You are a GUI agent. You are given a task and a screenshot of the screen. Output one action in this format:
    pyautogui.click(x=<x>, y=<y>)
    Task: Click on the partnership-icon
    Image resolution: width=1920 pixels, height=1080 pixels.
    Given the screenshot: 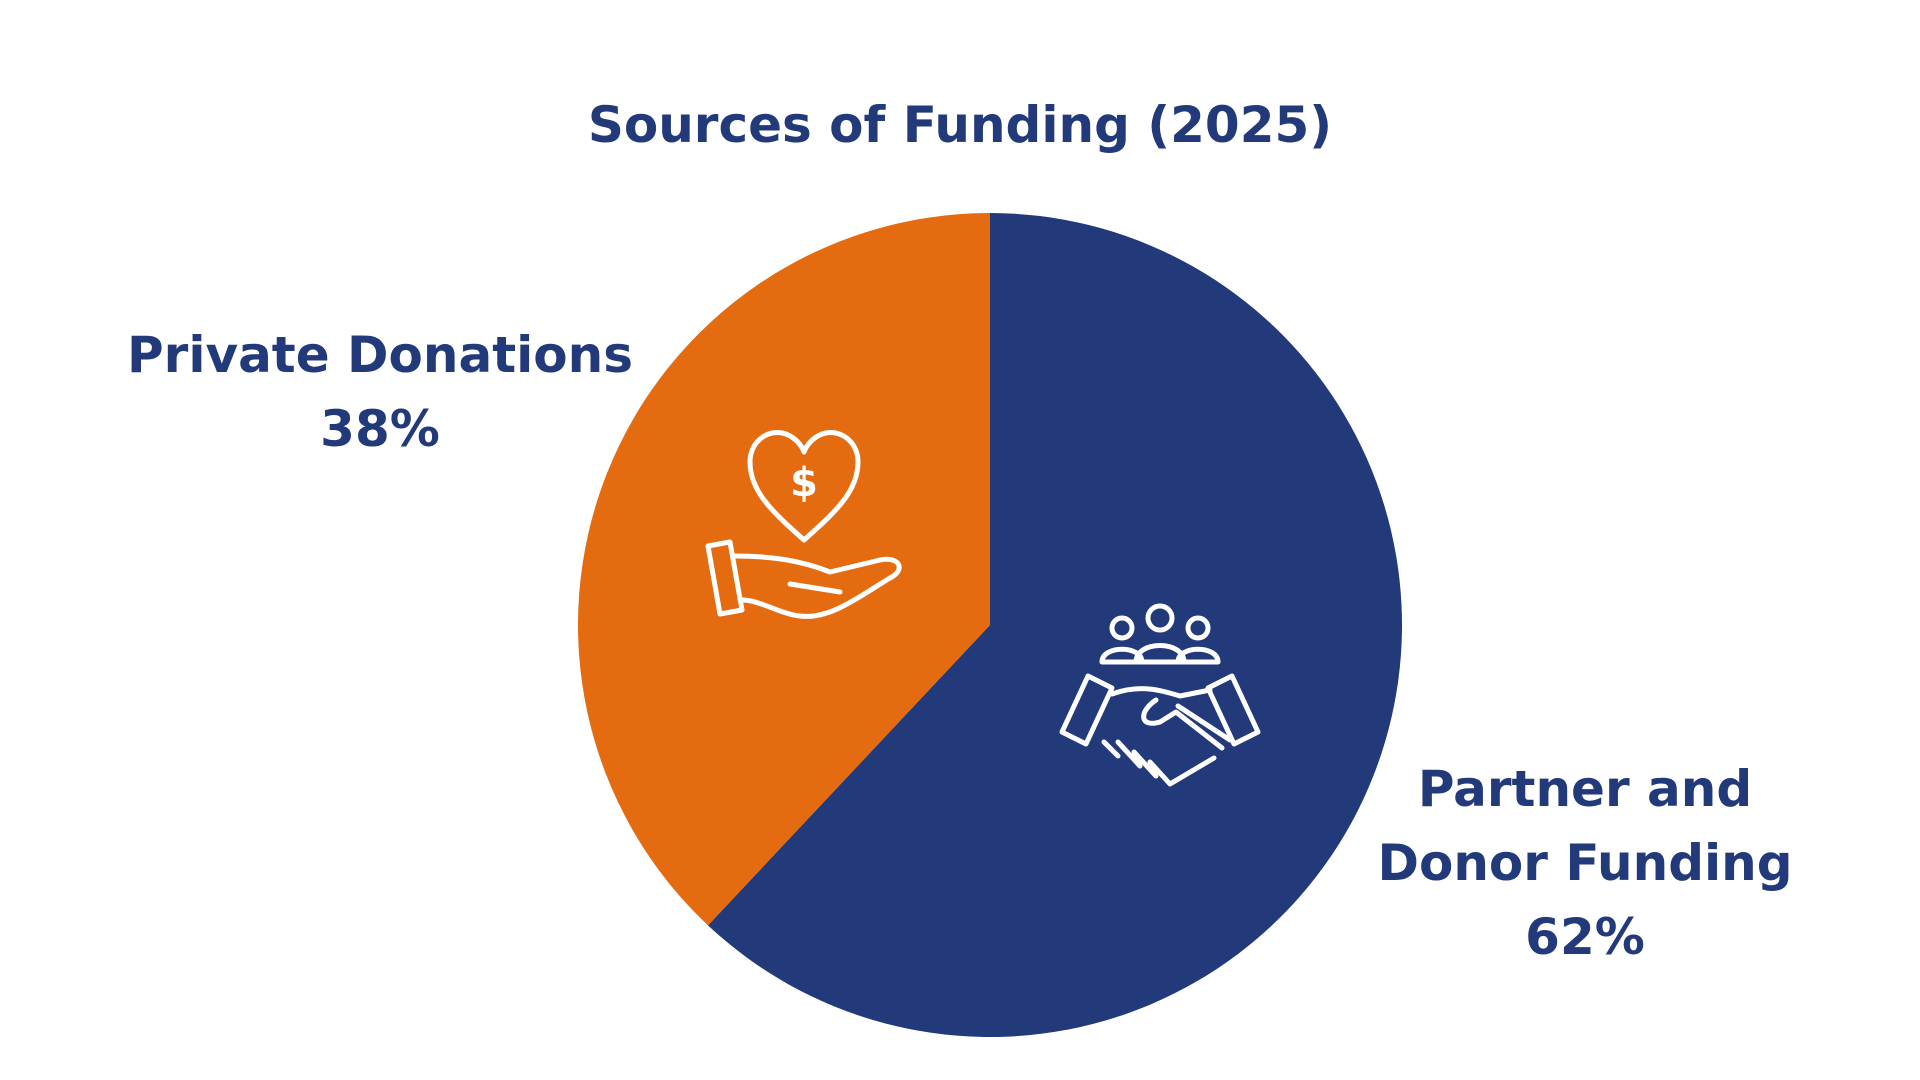 What is the action you would take?
    pyautogui.click(x=1160, y=695)
    